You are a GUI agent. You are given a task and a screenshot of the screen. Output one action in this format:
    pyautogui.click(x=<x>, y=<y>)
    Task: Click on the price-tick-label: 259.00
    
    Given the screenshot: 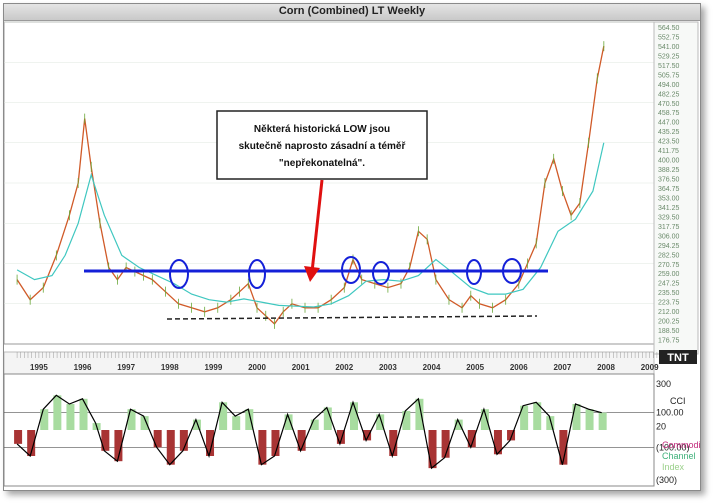 What is the action you would take?
    pyautogui.click(x=669, y=274)
    